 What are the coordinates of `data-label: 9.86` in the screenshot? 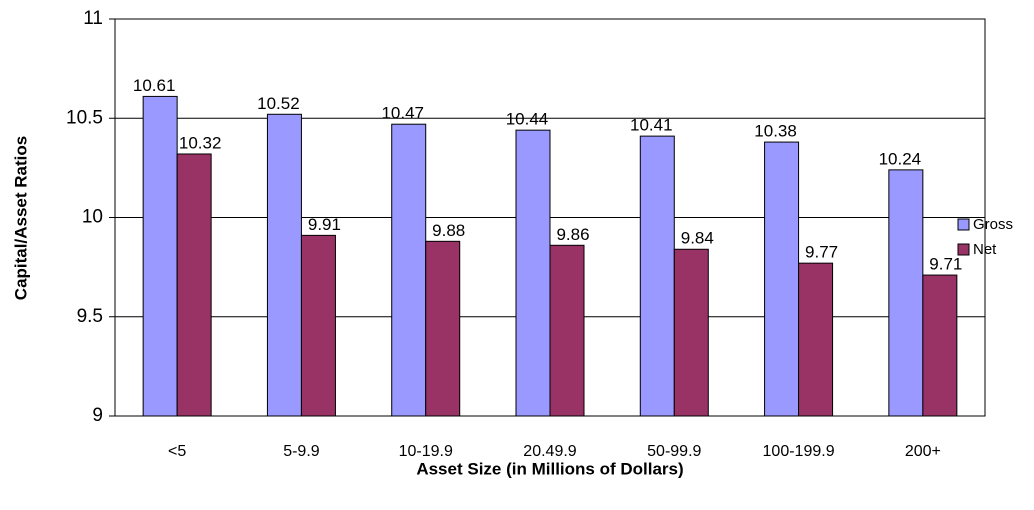 It's located at (572, 234).